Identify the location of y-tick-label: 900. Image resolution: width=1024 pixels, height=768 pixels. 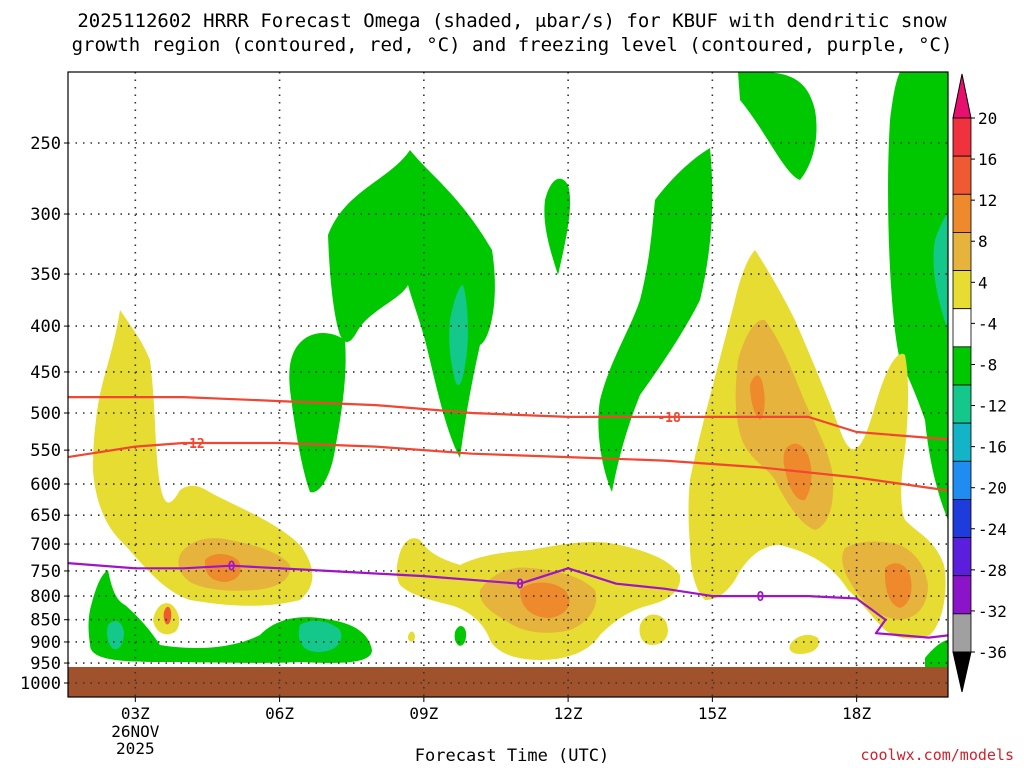
(45, 643).